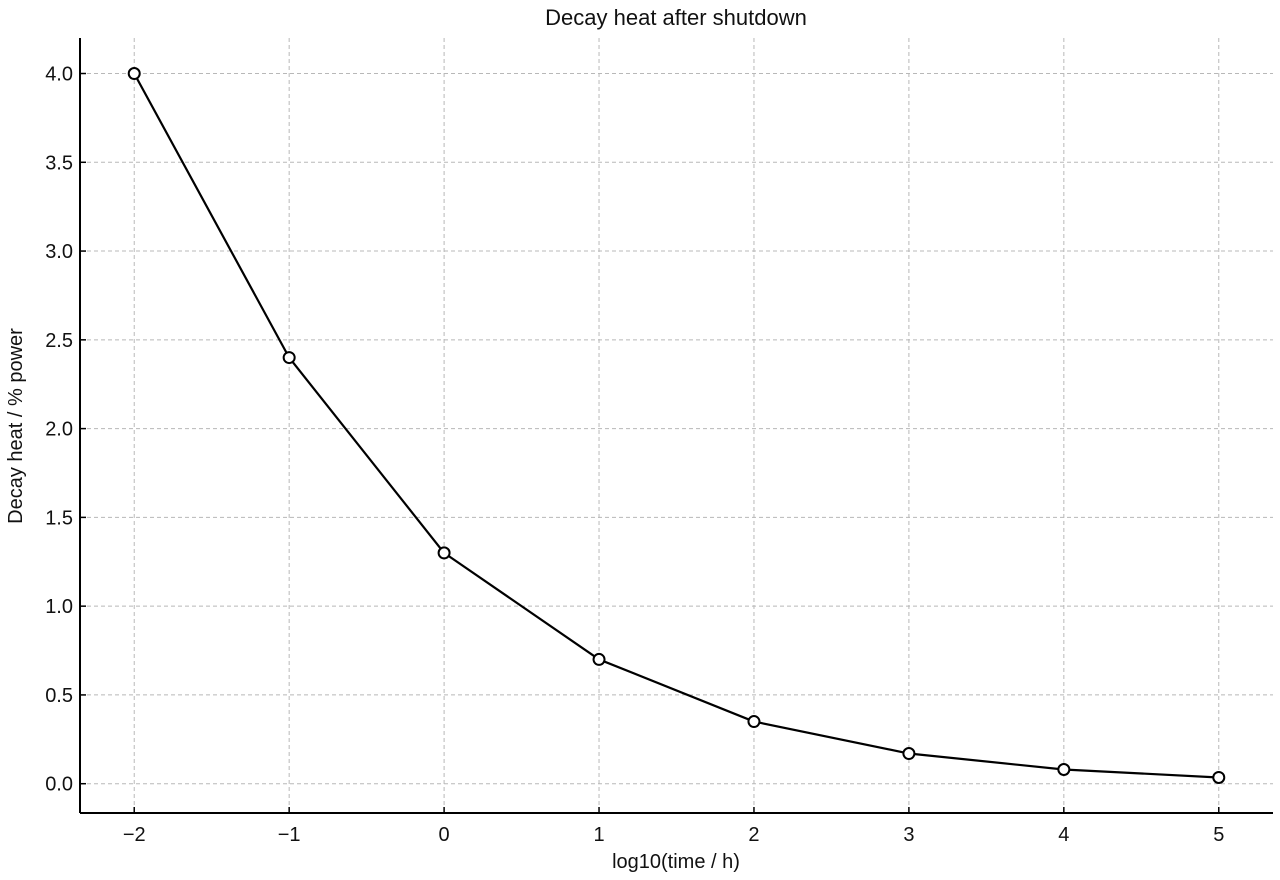  What do you see at coordinates (673, 826) in the screenshot?
I see `x-axis-ticks: −2 −1 0 1 2 3 4 5` at bounding box center [673, 826].